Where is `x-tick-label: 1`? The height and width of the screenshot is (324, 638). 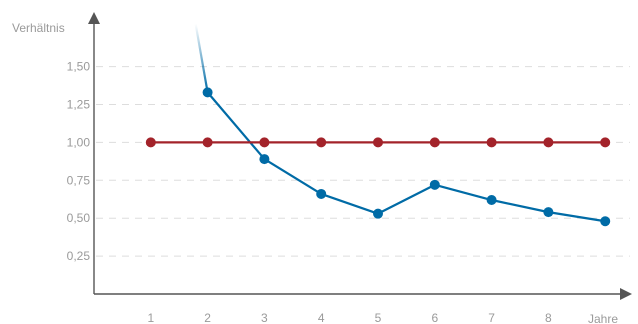
x-tick-label: 1 is located at coordinates (150, 317).